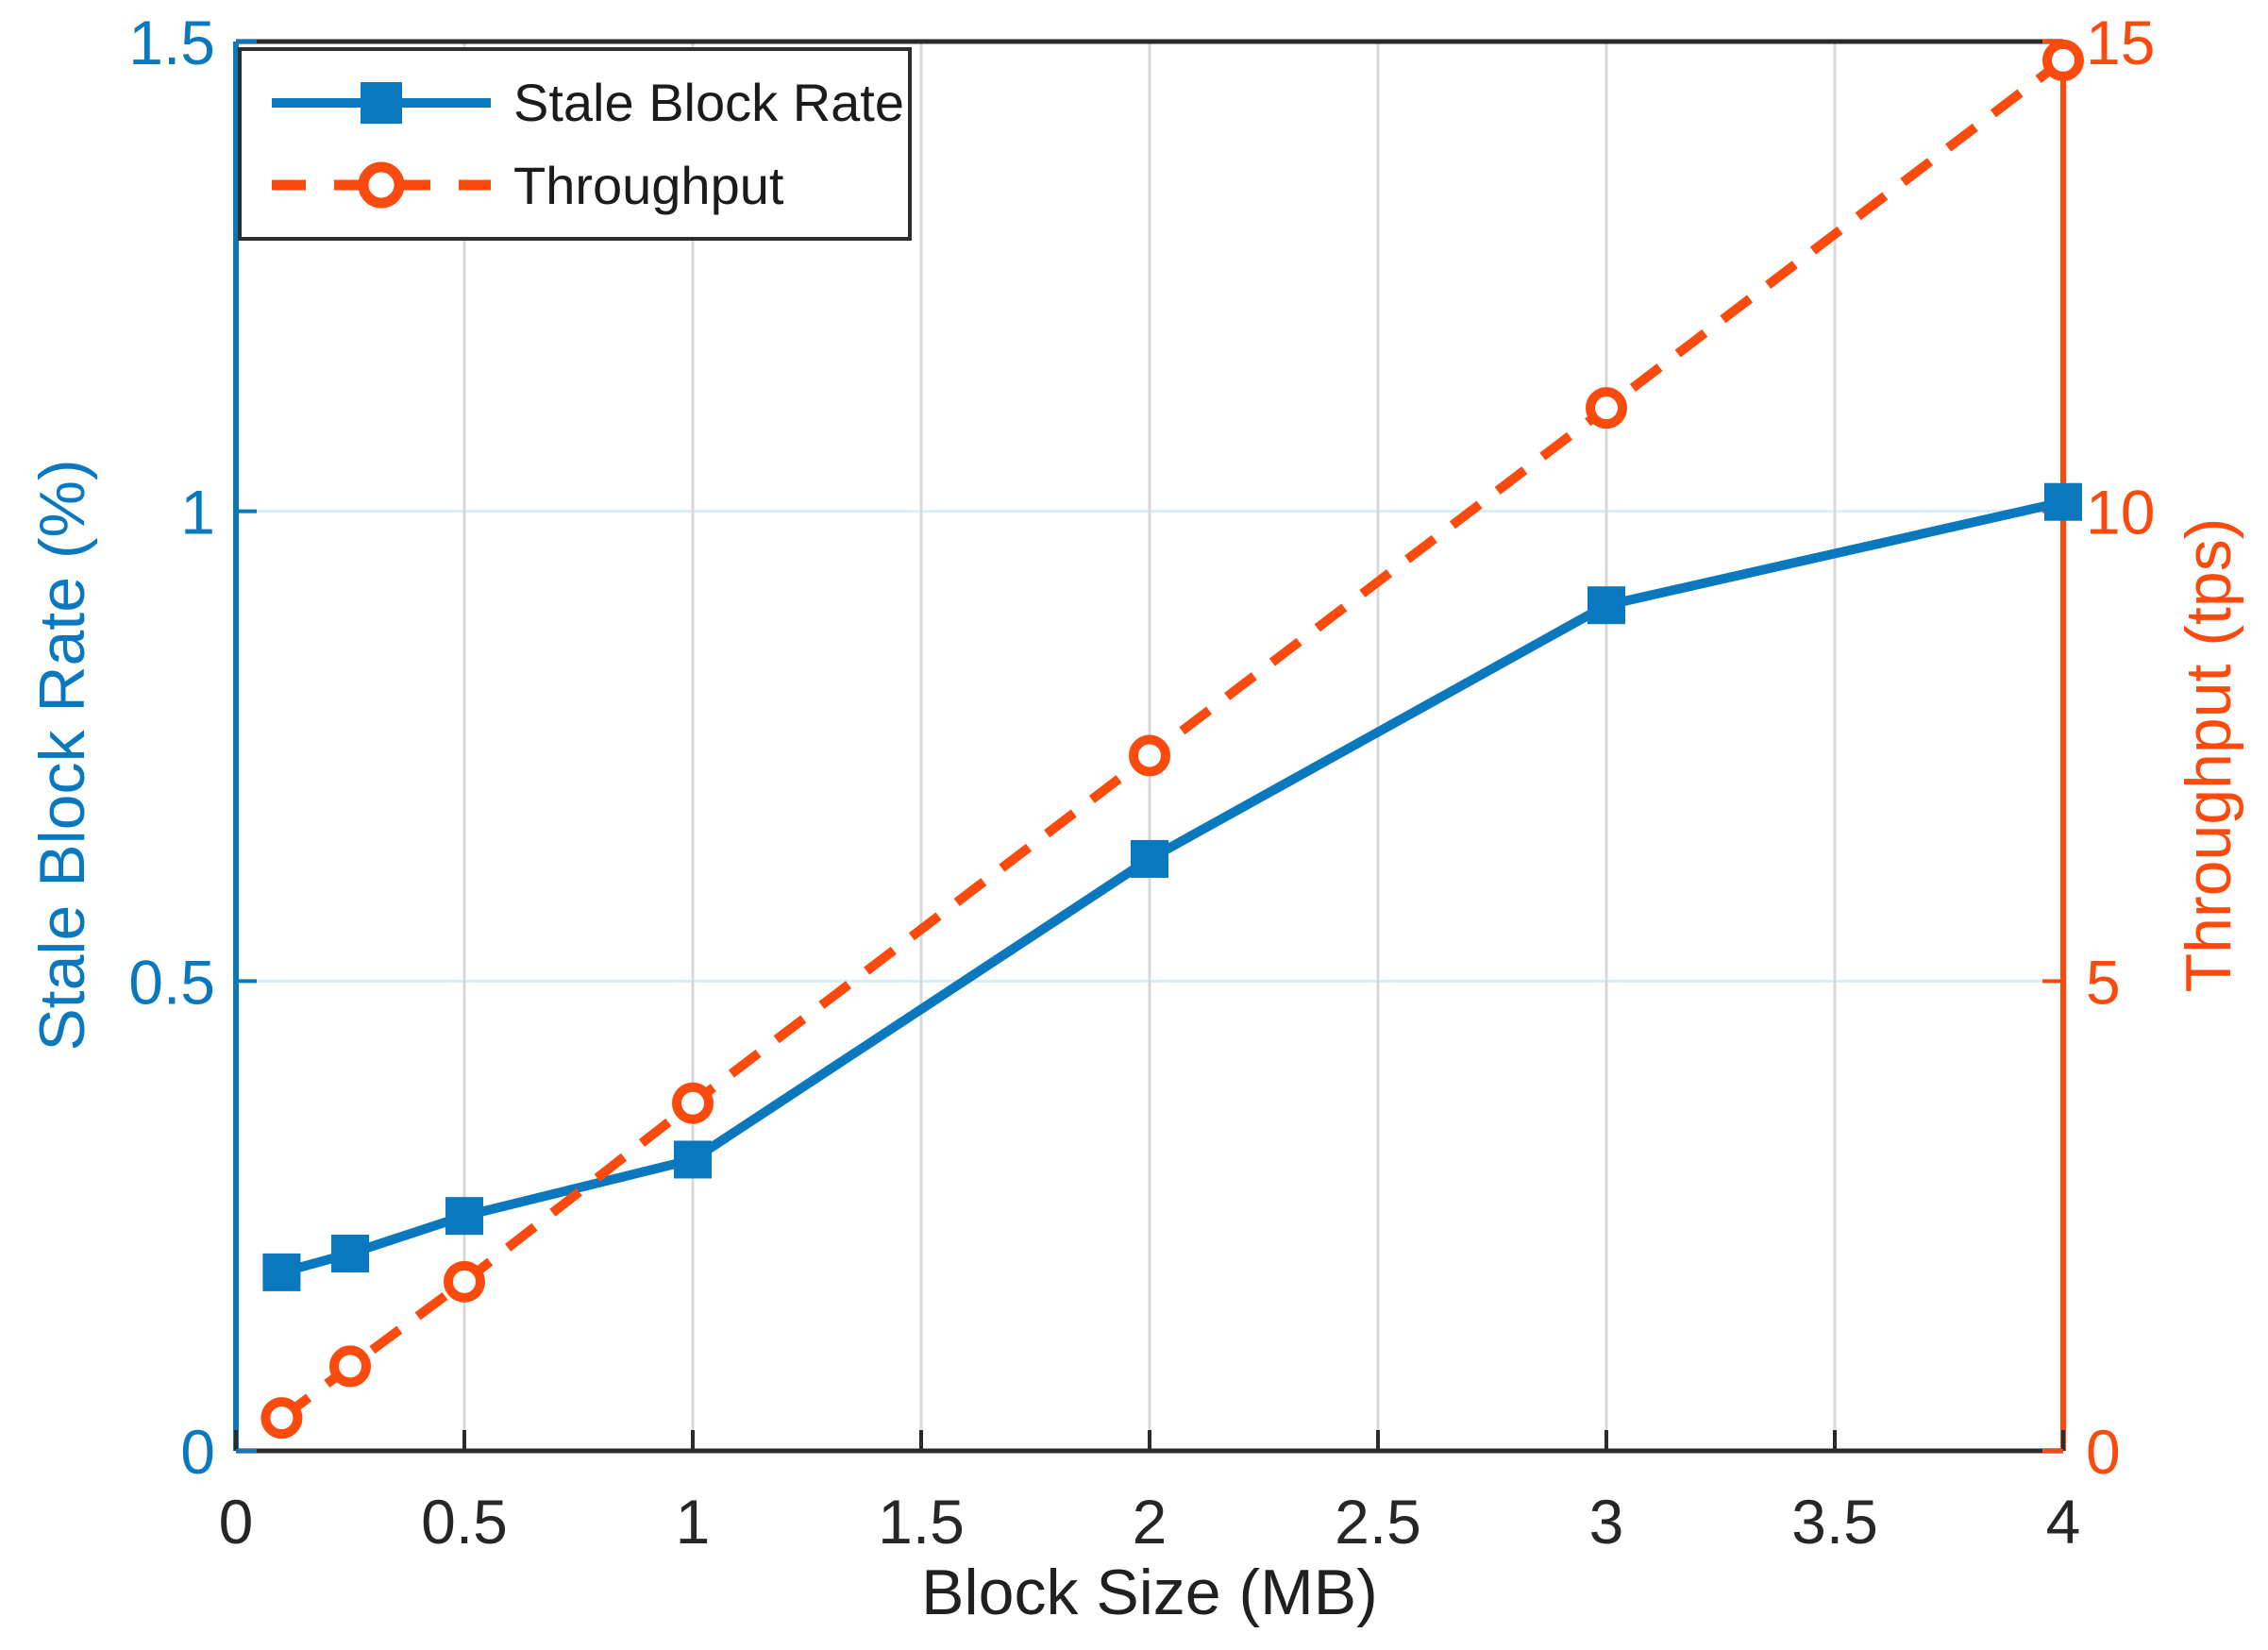  What do you see at coordinates (2103, 1452) in the screenshot?
I see `right-tick-label: 0` at bounding box center [2103, 1452].